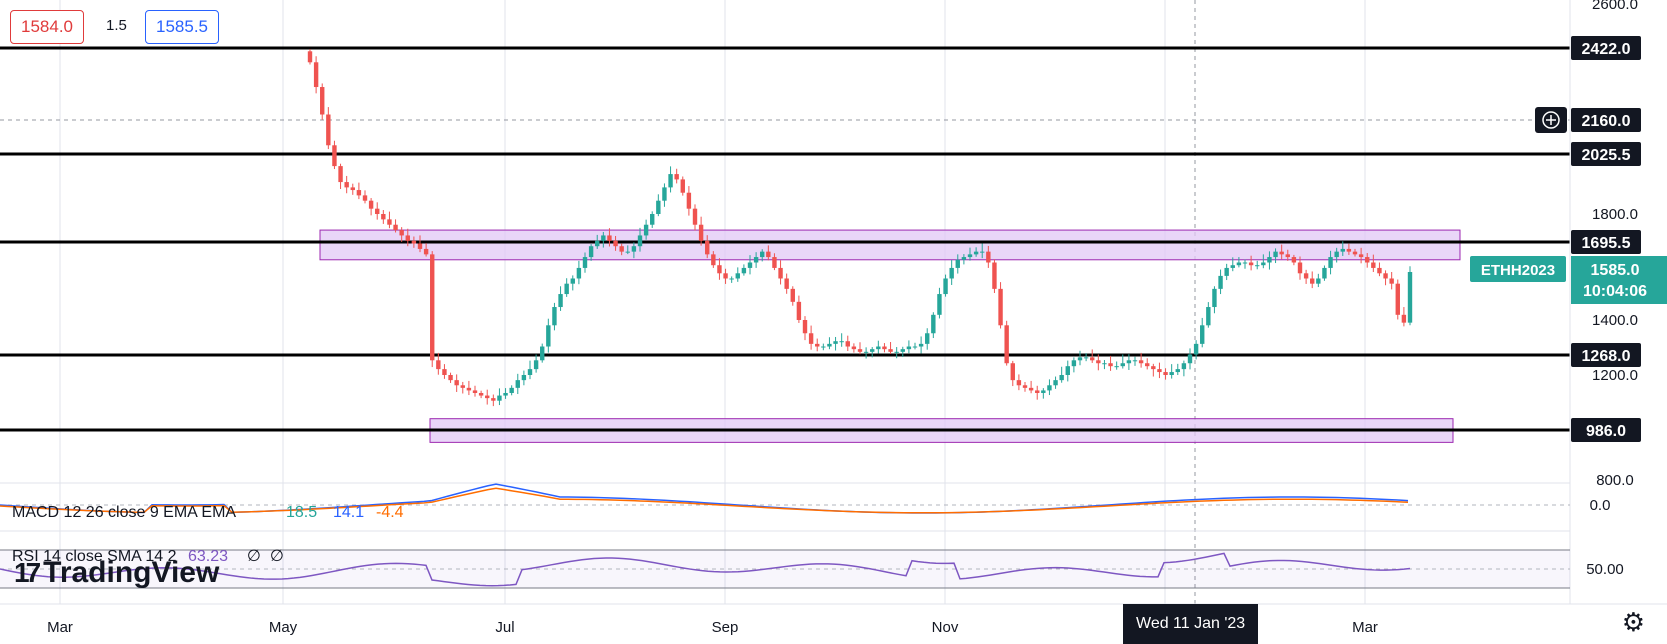 The image size is (1667, 644). What do you see at coordinates (1605, 569) in the screenshot?
I see `rsi-level-tick: 50.00` at bounding box center [1605, 569].